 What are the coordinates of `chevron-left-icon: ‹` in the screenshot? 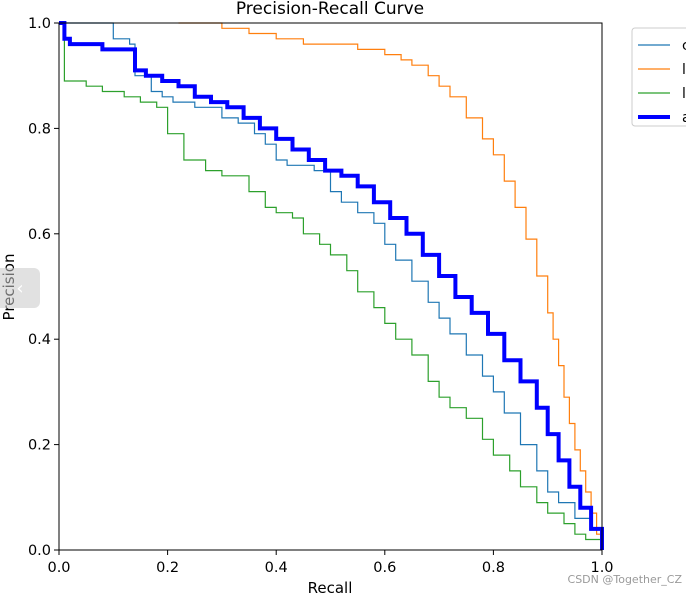 It's located at (20, 288).